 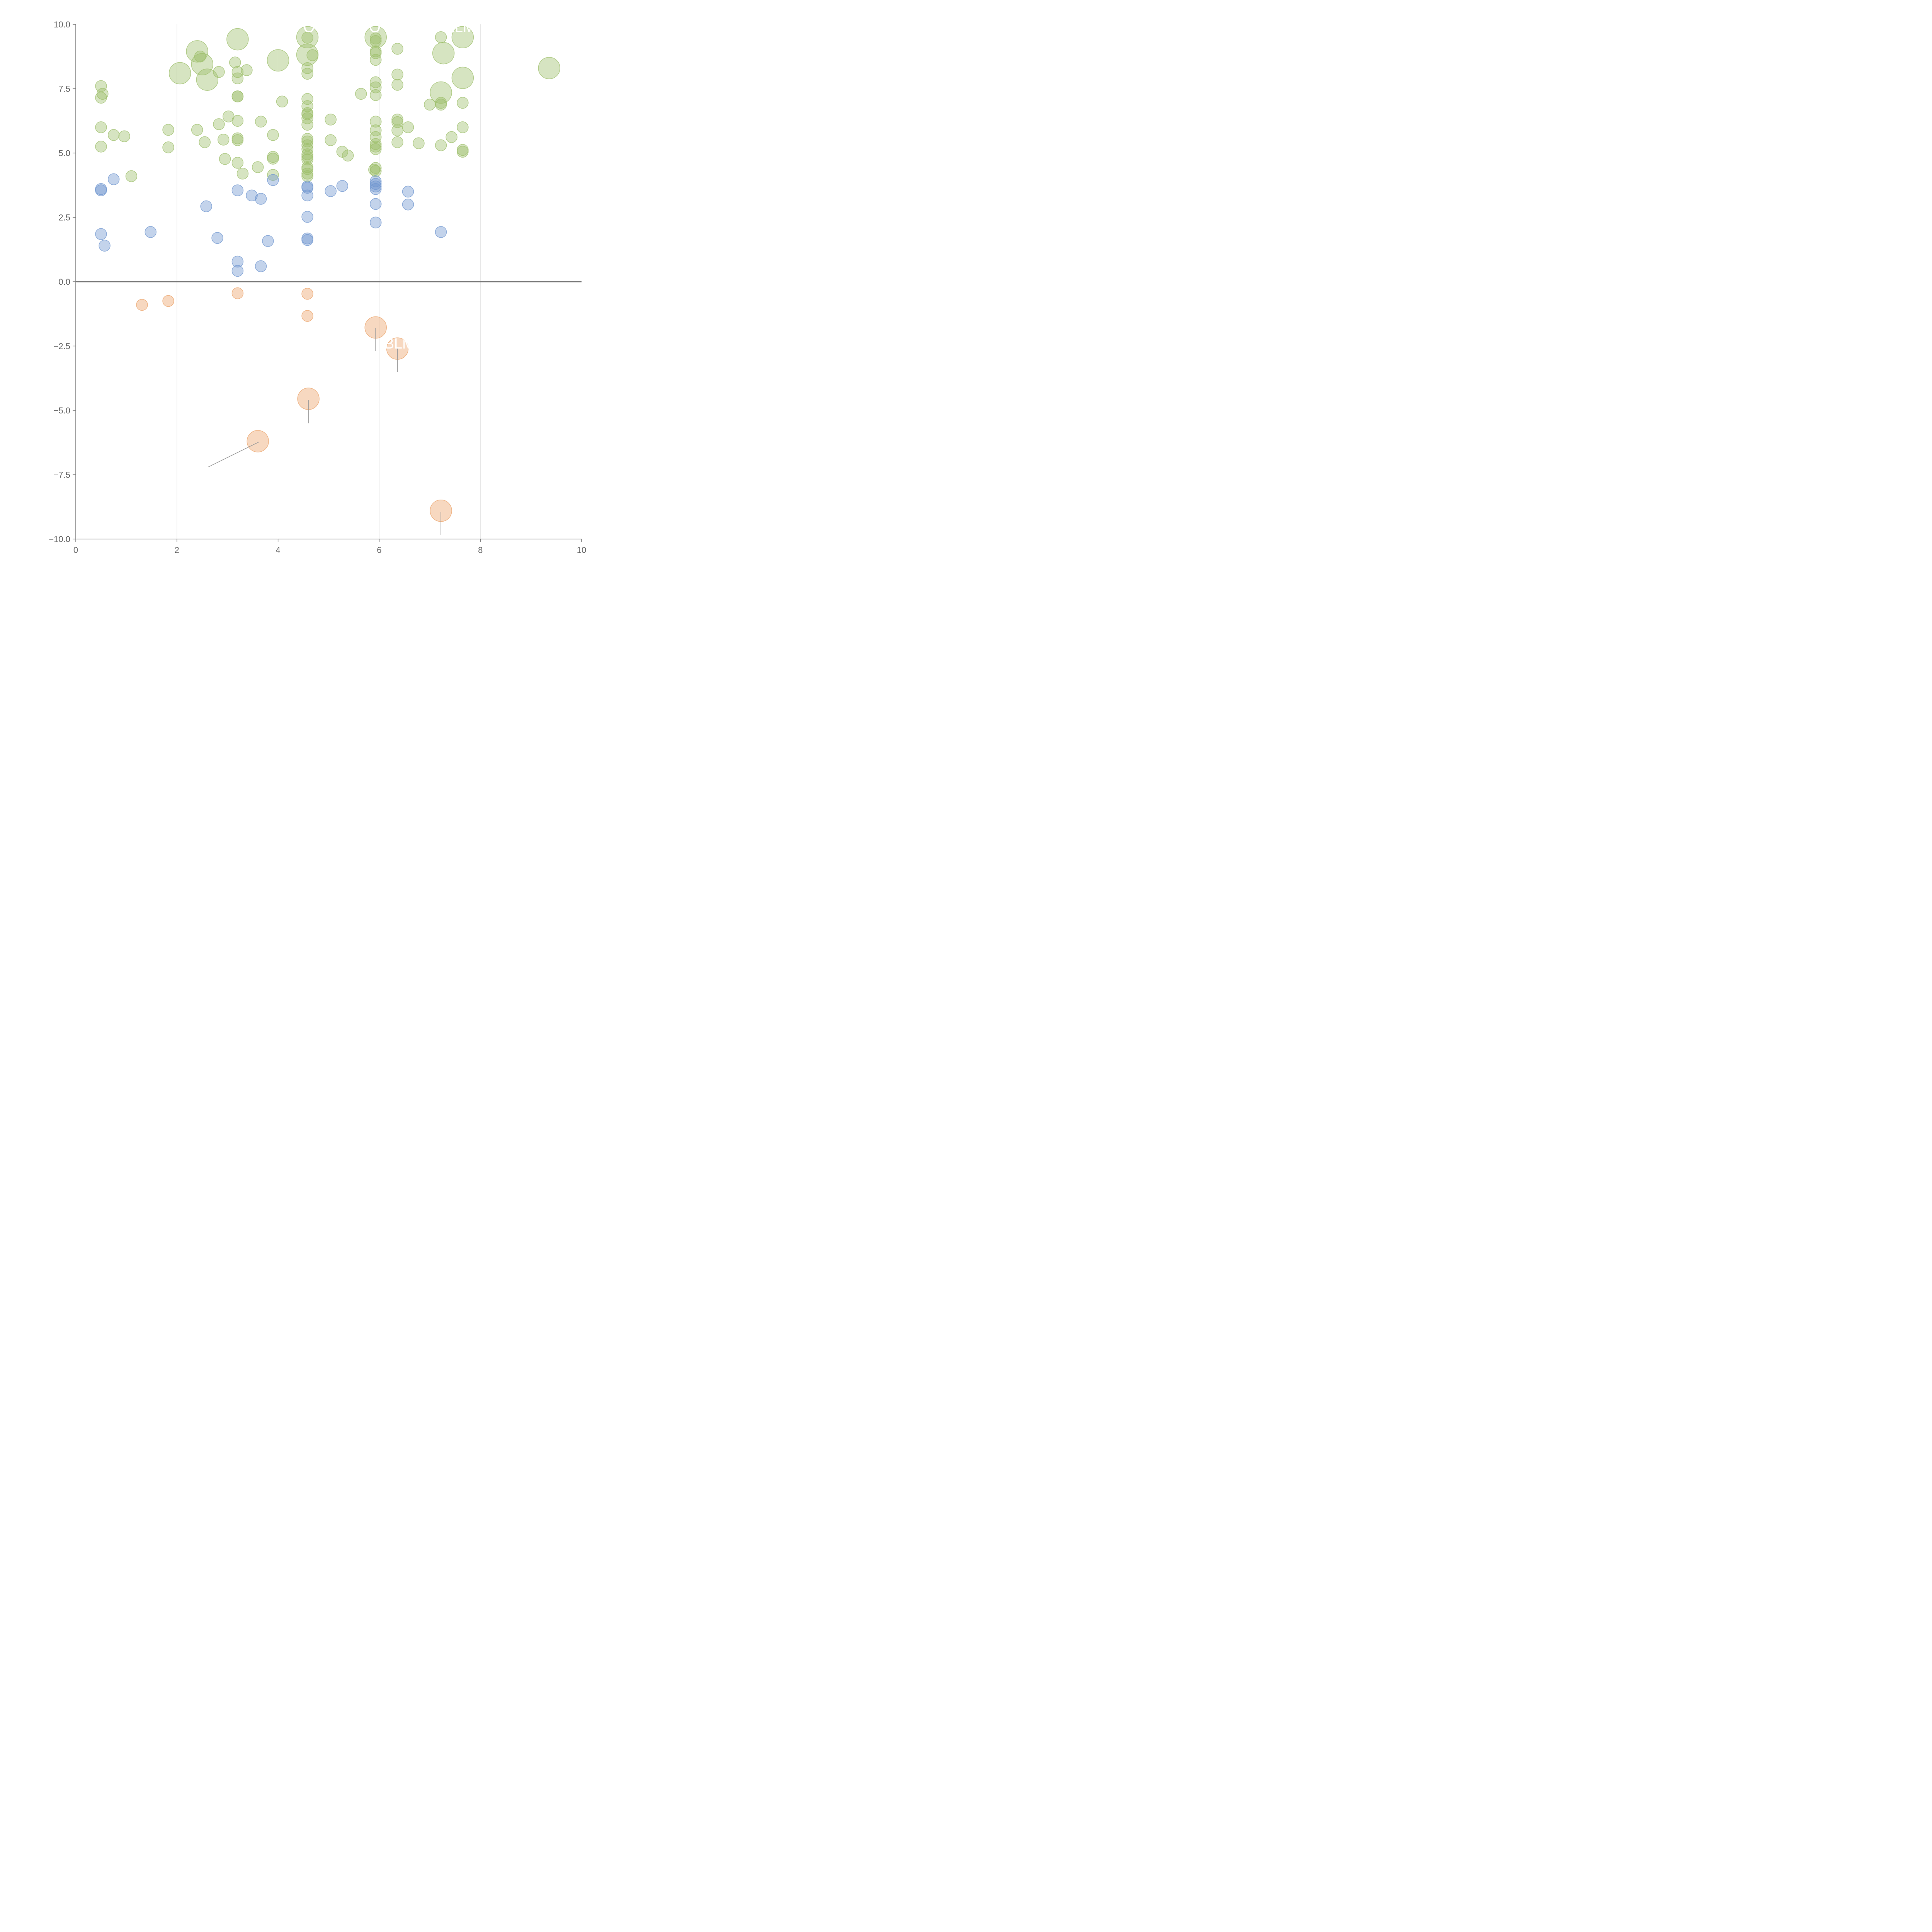 I want to click on y-tick-label: 2.5, so click(x=64, y=218).